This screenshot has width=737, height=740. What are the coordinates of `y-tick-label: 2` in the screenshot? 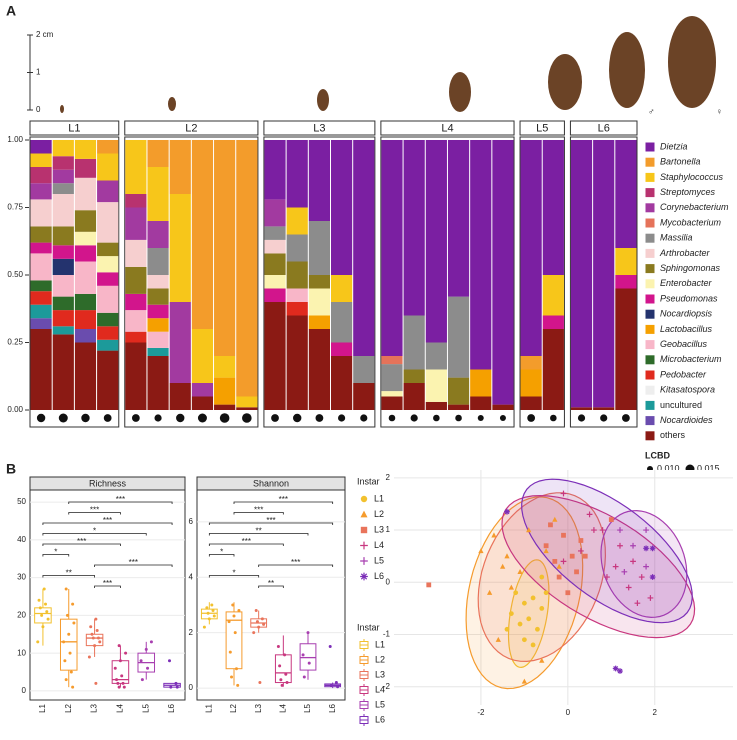 It's located at (191, 632).